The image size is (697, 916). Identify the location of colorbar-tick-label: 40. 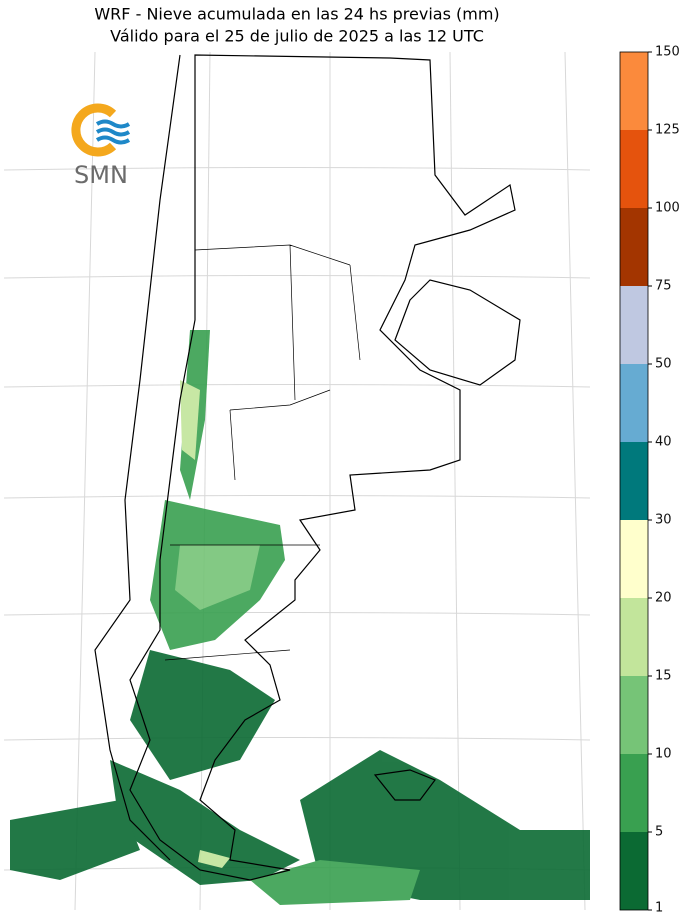
(663, 442).